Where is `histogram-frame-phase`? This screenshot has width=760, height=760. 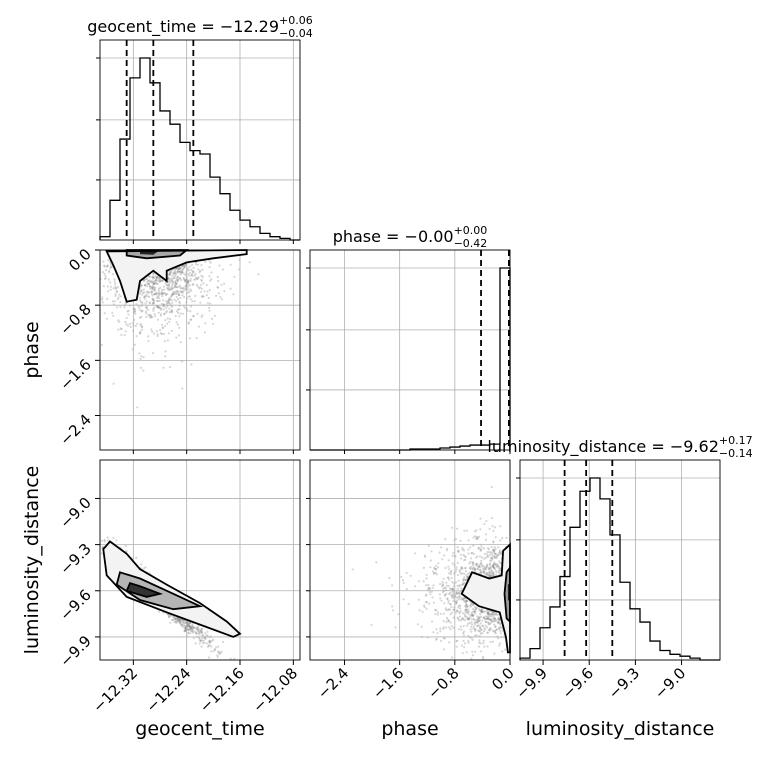
histogram-frame-phase is located at coordinates (410, 350).